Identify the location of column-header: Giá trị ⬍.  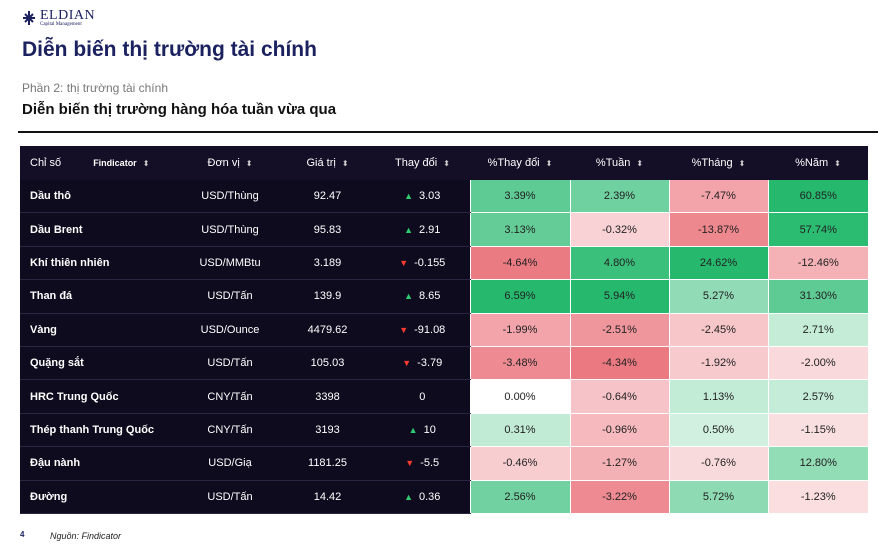
(327, 163).